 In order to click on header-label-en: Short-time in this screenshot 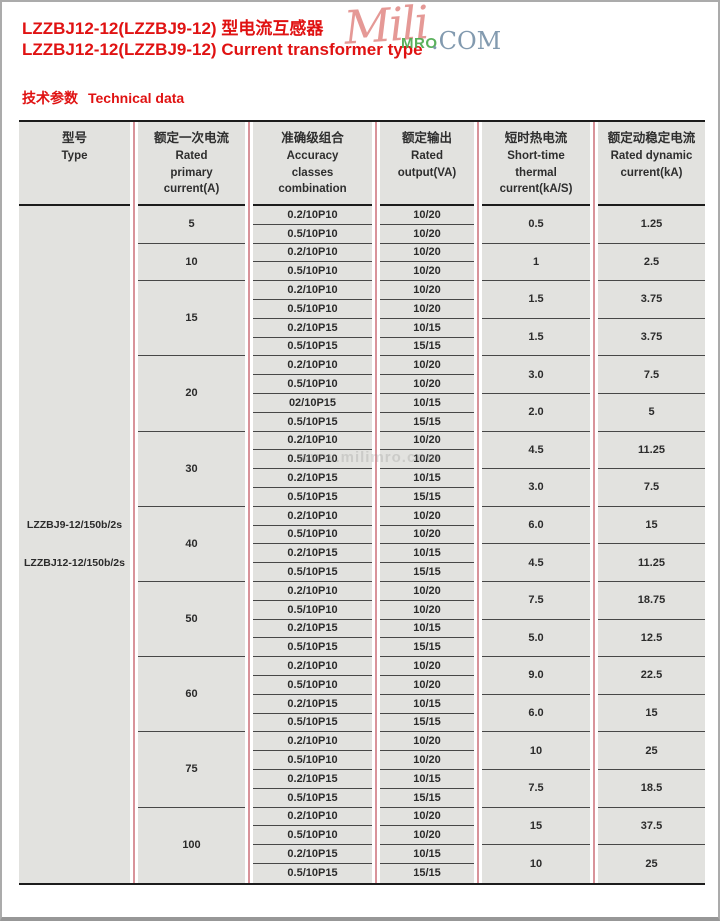, I will do `click(536, 156)`.